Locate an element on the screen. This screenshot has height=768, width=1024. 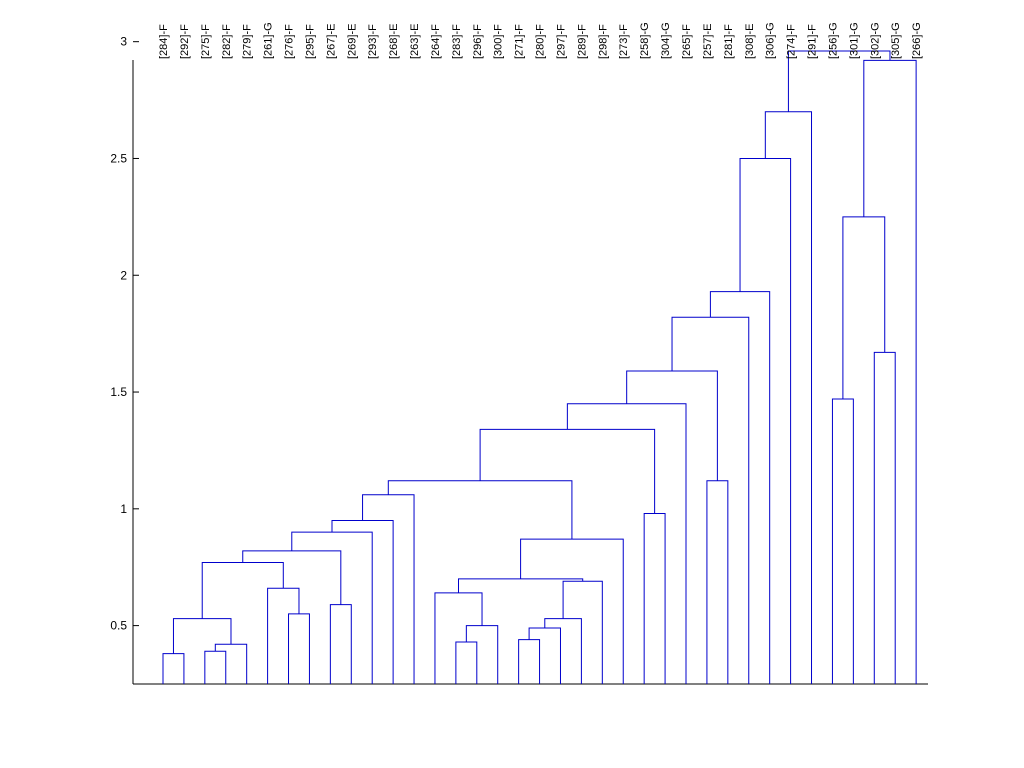
leaf-label: [256]-G is located at coordinates (833, 40).